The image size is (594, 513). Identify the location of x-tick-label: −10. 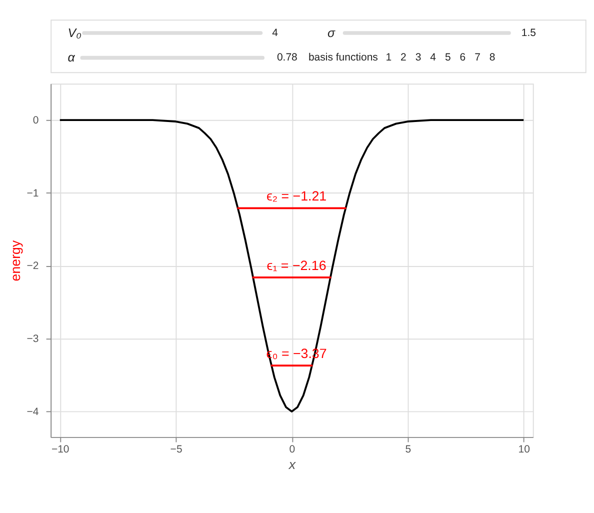
(60, 450).